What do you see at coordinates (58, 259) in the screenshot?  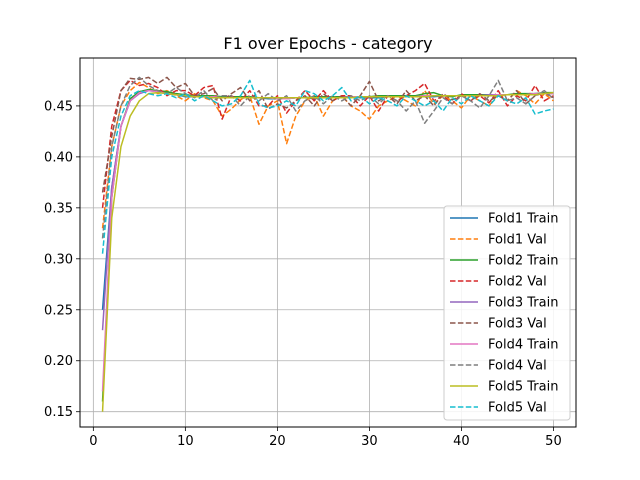 I see `y-tick-label: 0.30` at bounding box center [58, 259].